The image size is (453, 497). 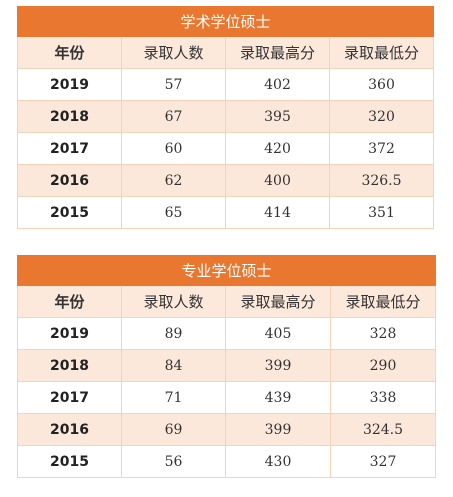 What do you see at coordinates (173, 397) in the screenshot?
I see `cell-admitted: 71` at bounding box center [173, 397].